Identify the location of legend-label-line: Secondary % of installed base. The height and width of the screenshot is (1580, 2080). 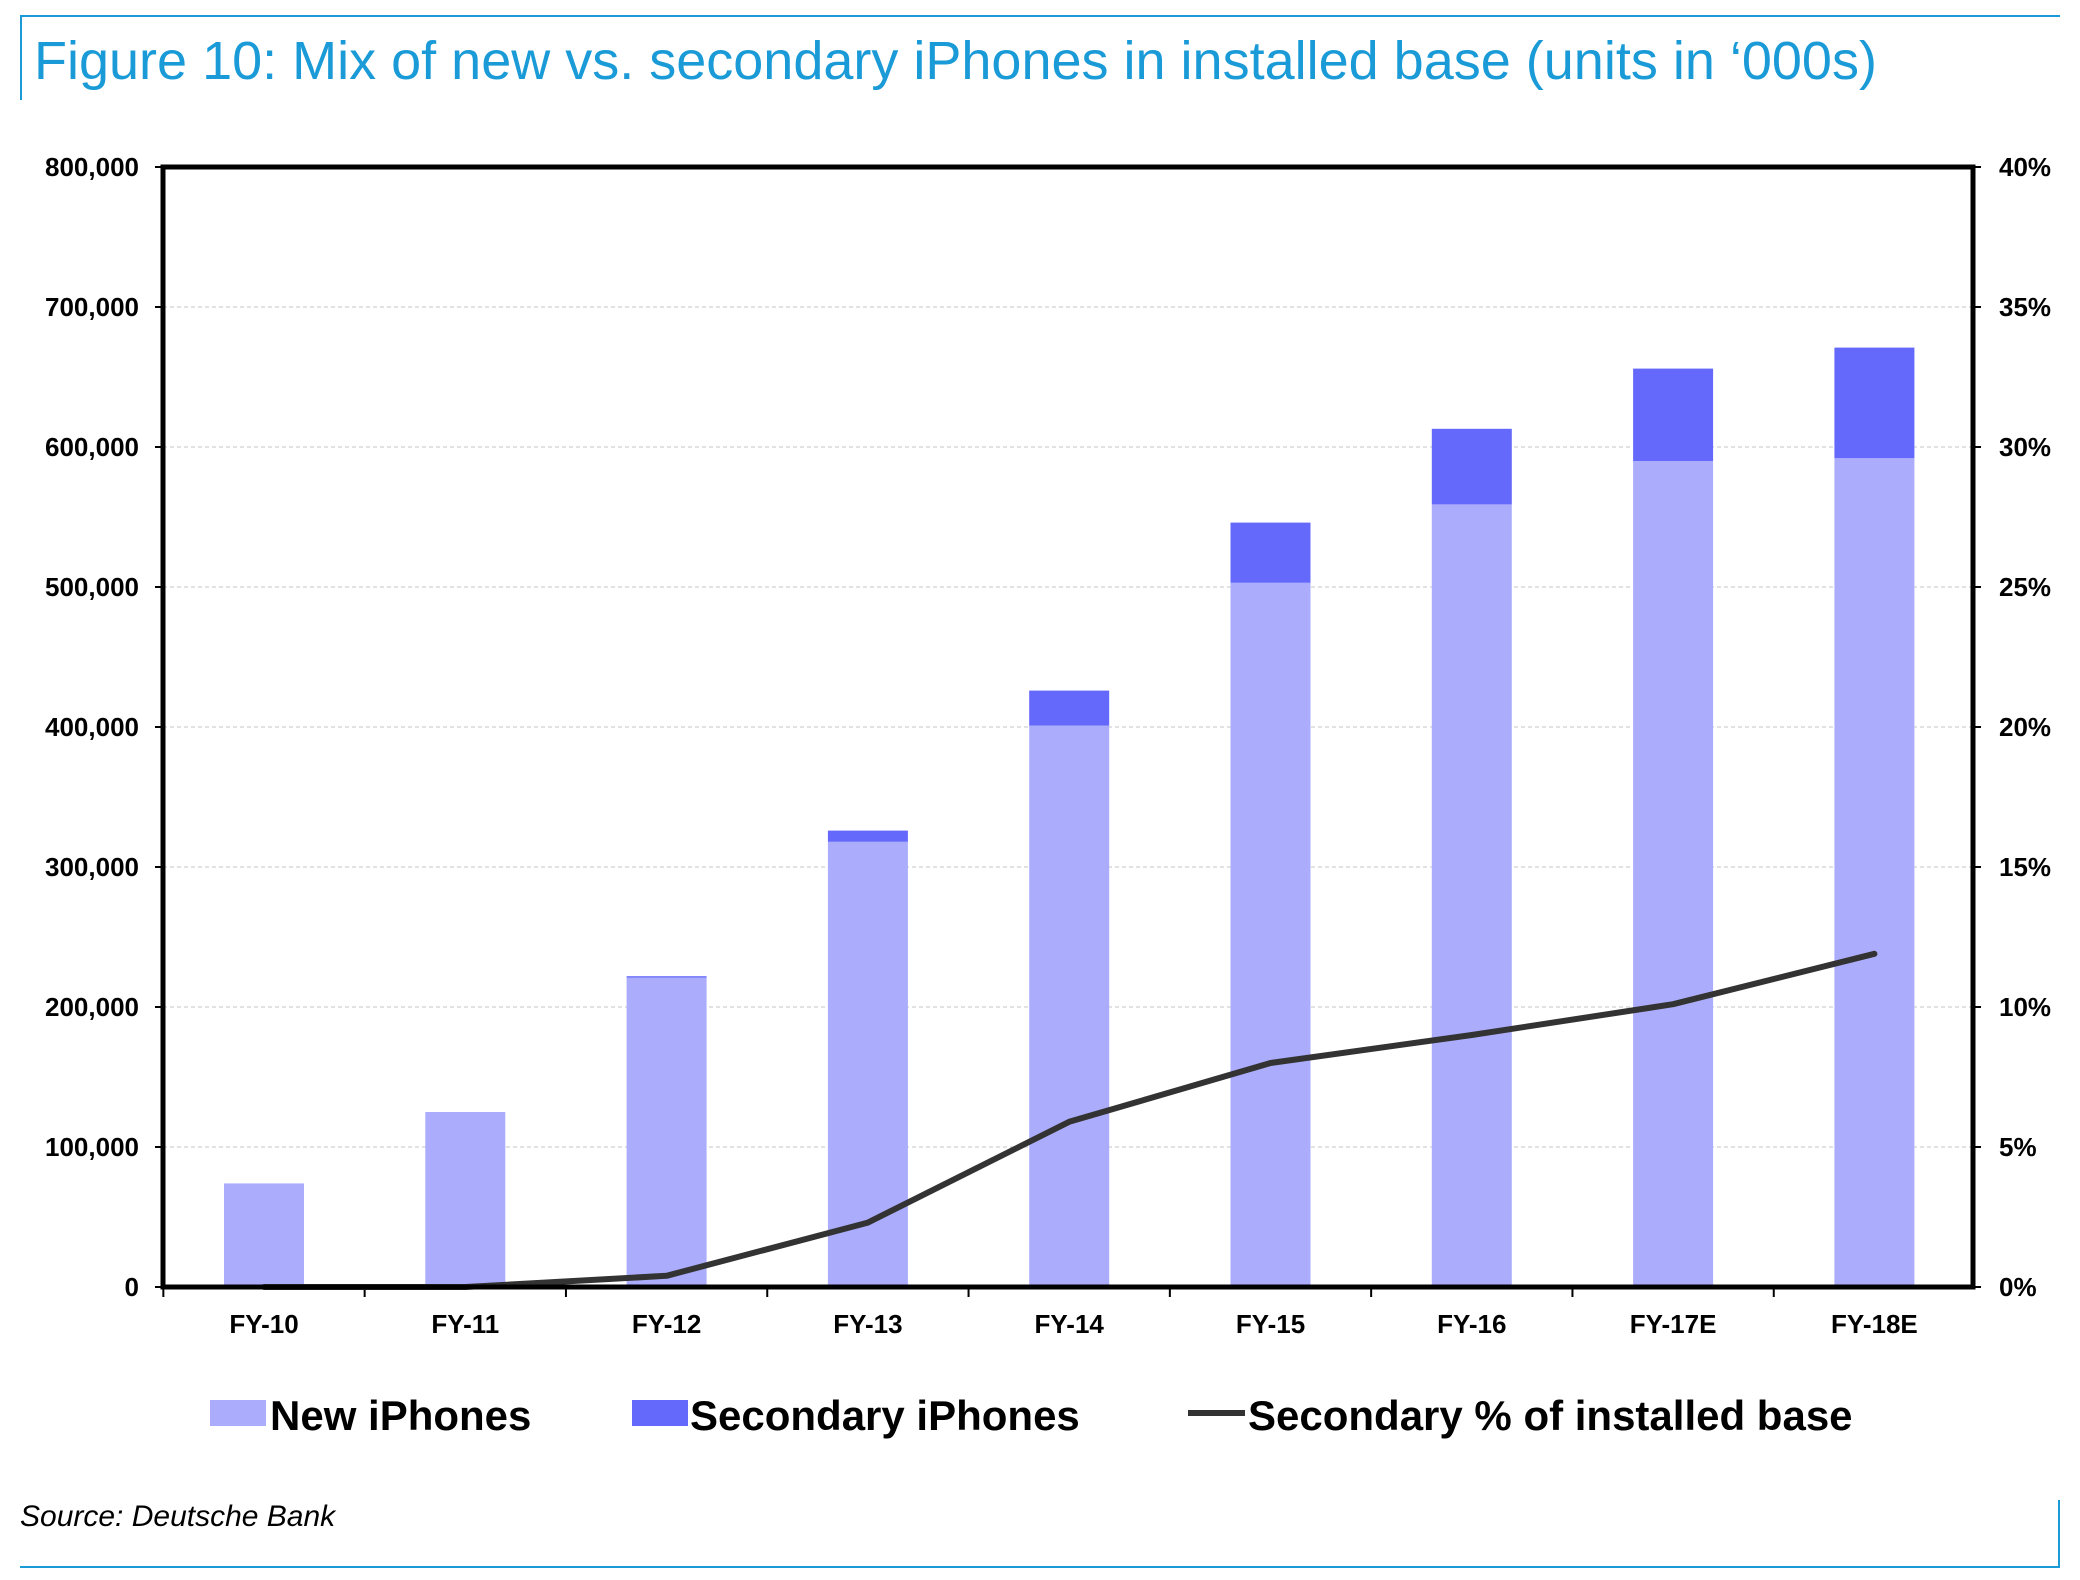
(1550, 1415).